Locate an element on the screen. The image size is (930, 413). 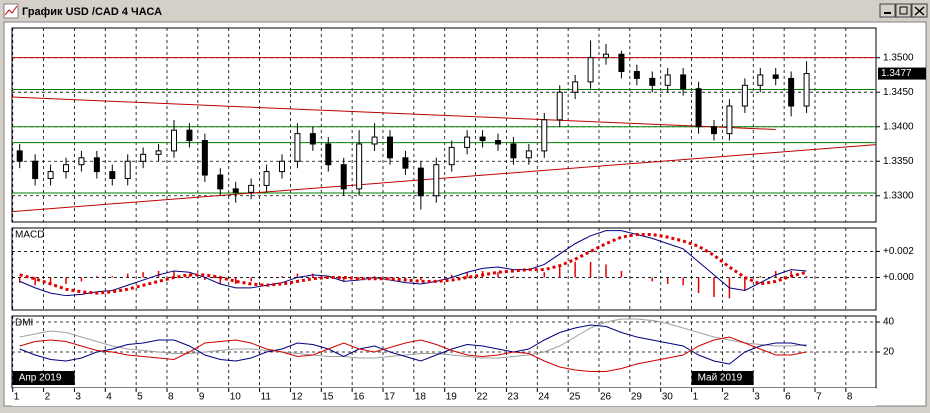
window-title: График USD /CAD 4 ЧАСА is located at coordinates (92, 12).